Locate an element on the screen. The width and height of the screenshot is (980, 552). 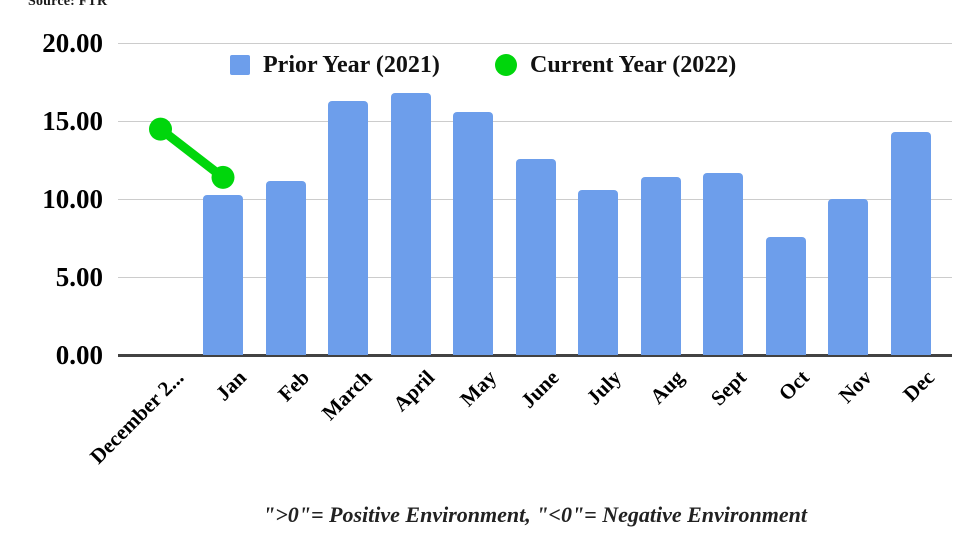
bar-march is located at coordinates (348, 228).